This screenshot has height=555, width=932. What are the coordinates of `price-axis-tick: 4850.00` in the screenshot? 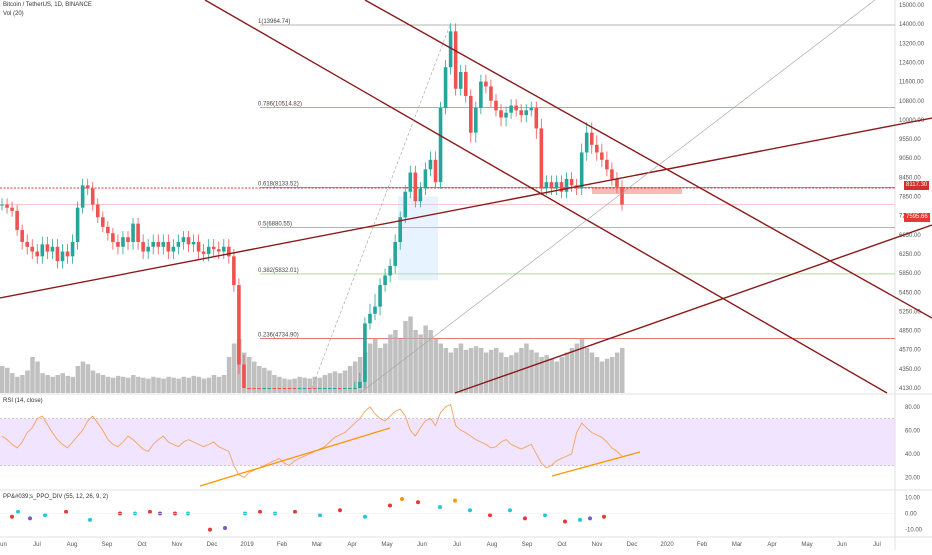 It's located at (910, 332).